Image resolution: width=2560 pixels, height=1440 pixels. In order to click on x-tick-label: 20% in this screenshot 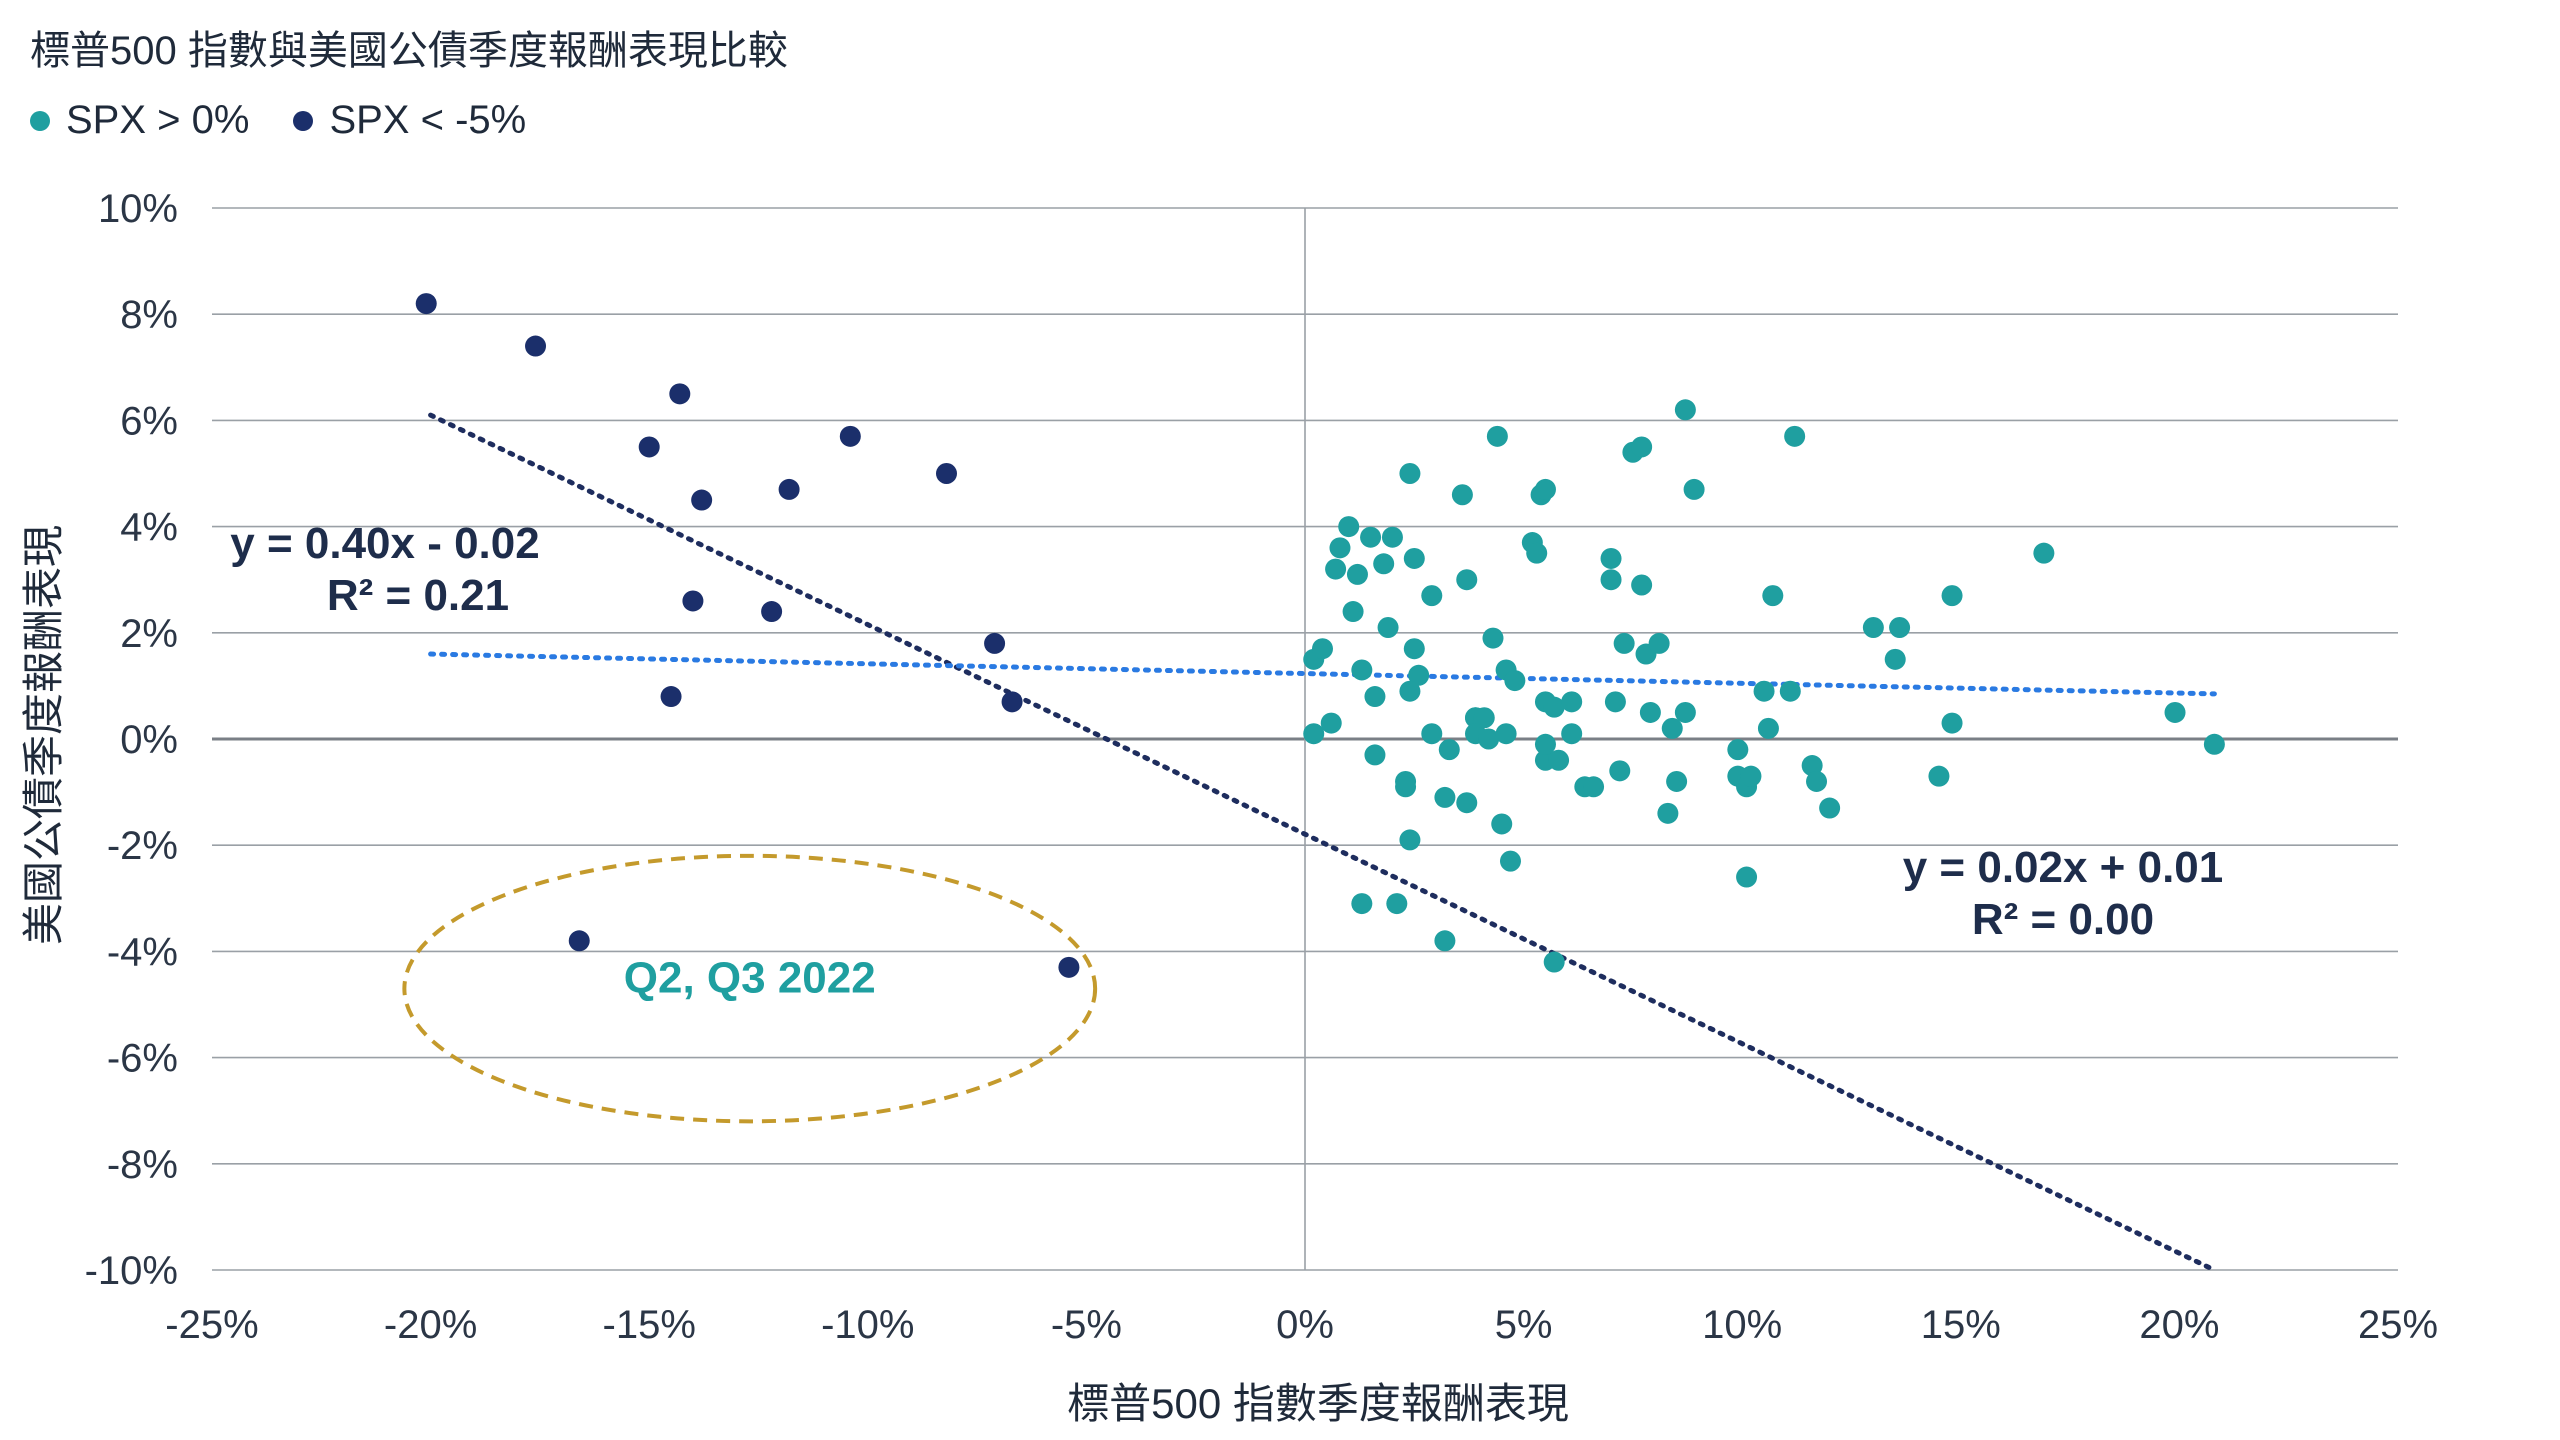, I will do `click(2179, 1325)`.